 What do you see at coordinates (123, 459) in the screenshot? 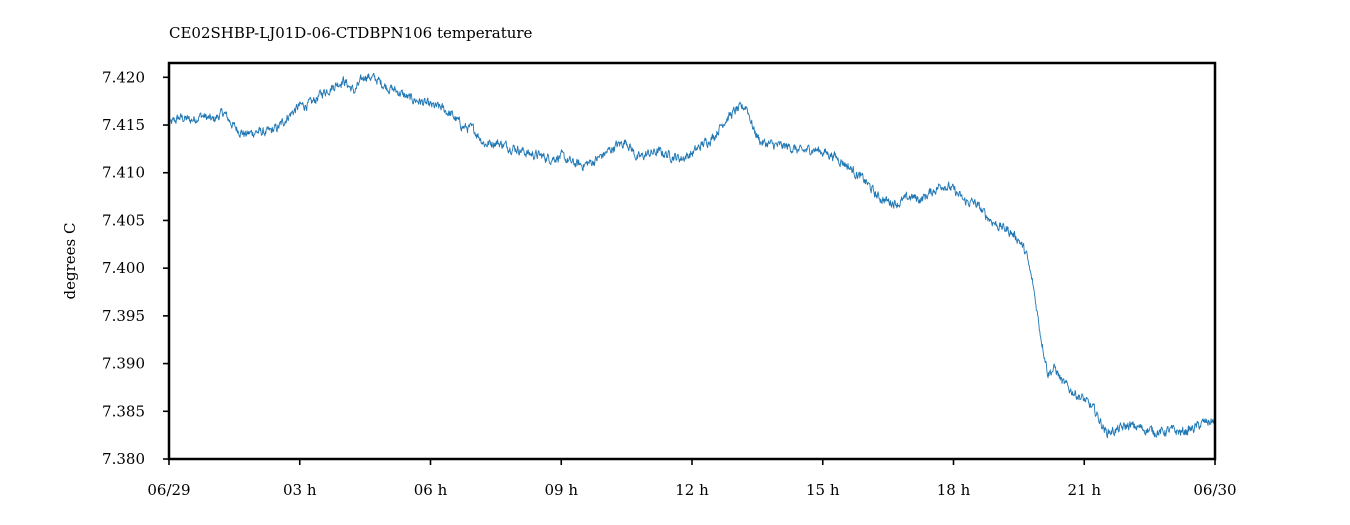
I see `y-tick-label: 7.380` at bounding box center [123, 459].